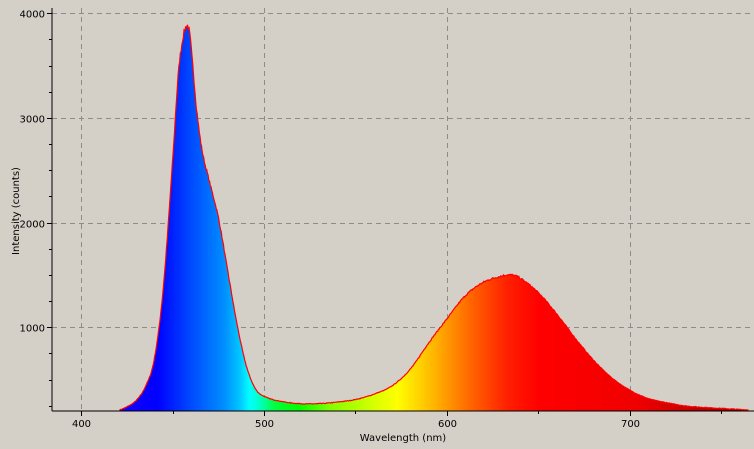 Image resolution: width=754 pixels, height=449 pixels. What do you see at coordinates (397, 420) in the screenshot?
I see `x-ticks: 400 500 600 700` at bounding box center [397, 420].